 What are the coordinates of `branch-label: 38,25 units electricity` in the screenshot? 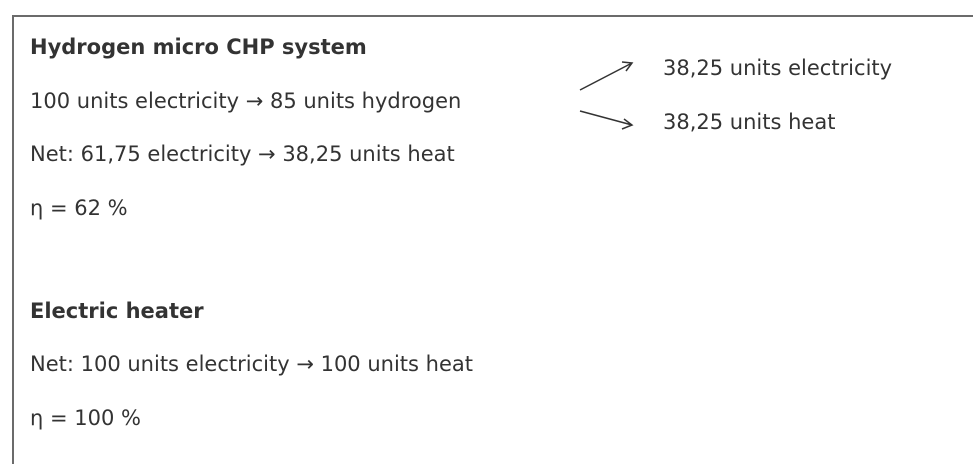 It's located at (777, 68).